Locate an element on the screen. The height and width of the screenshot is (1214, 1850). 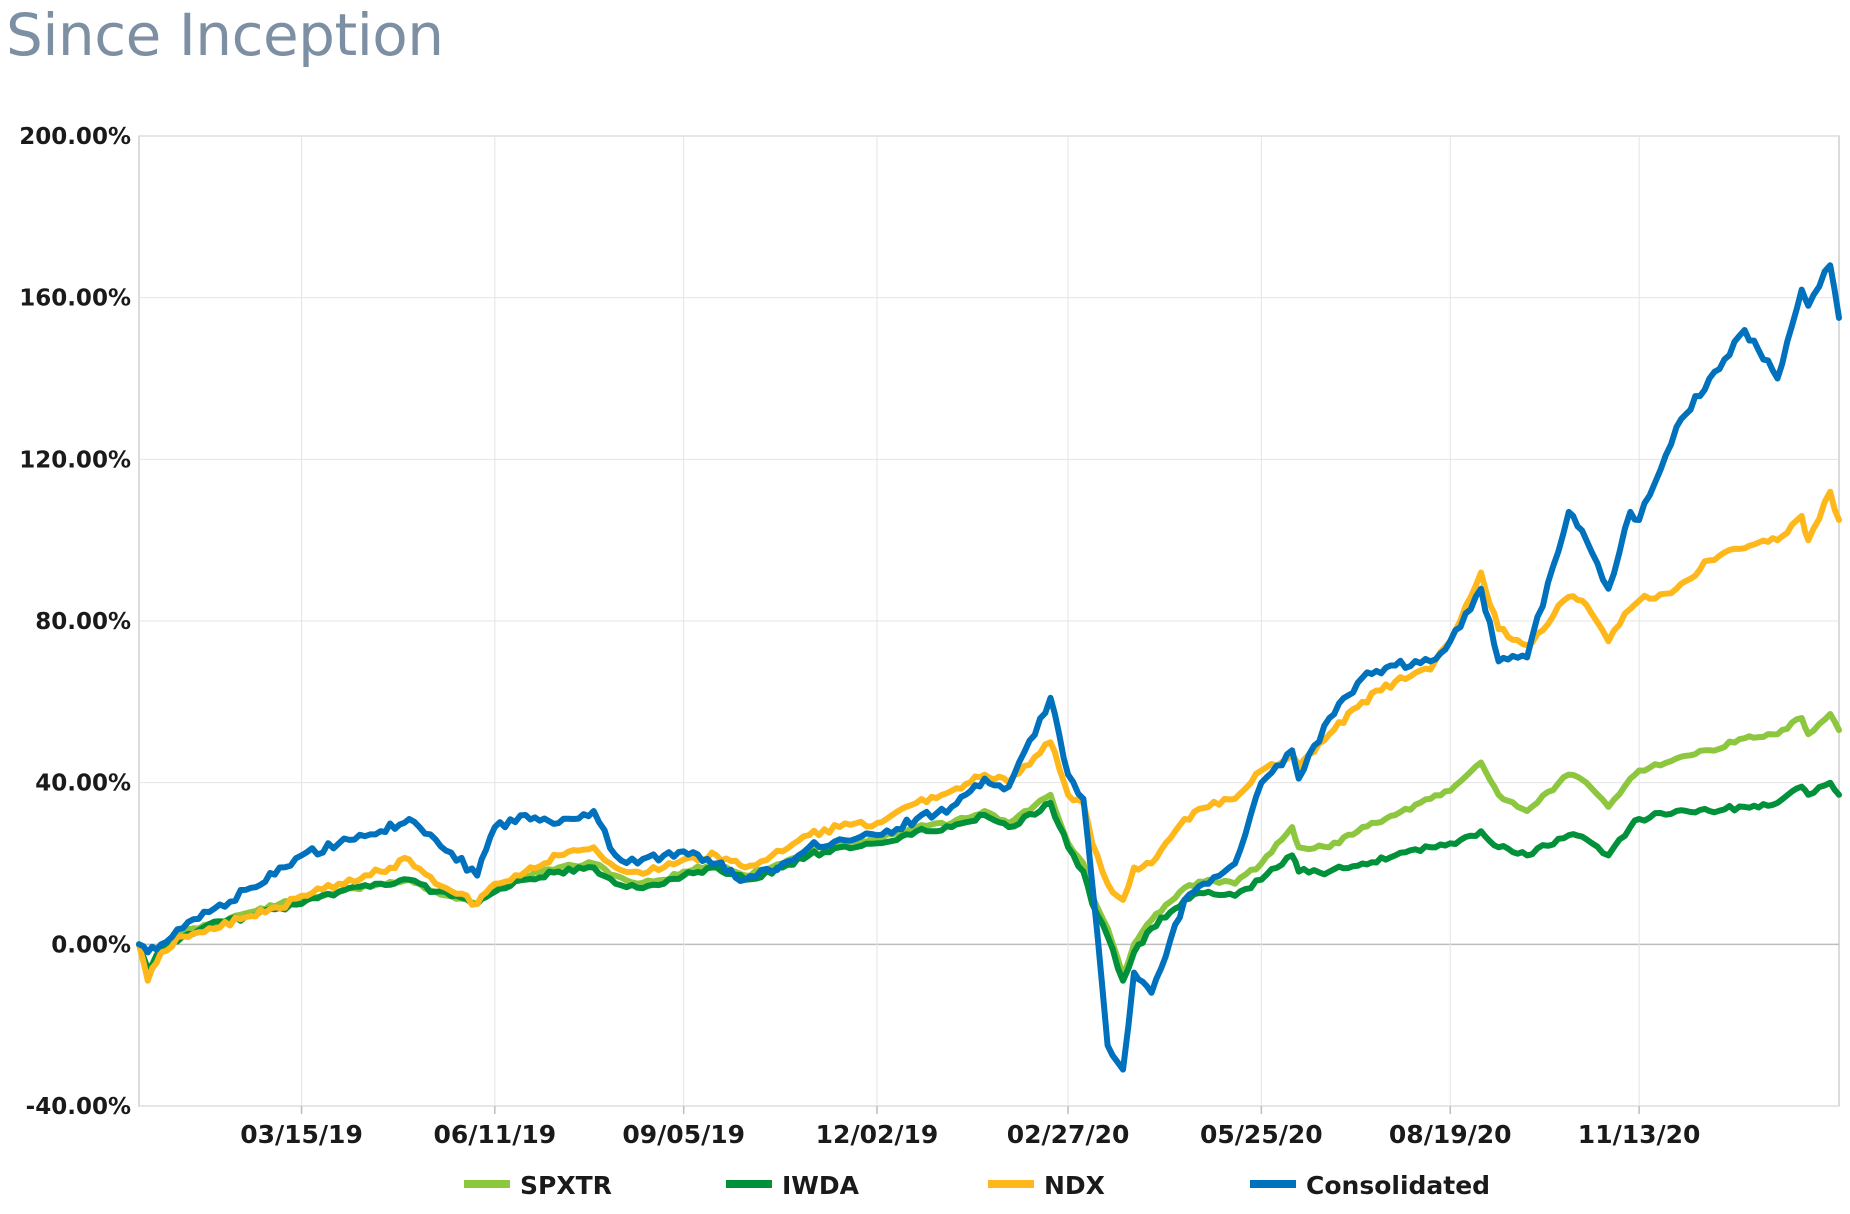
page-title: Since Inception is located at coordinates (225, 35).